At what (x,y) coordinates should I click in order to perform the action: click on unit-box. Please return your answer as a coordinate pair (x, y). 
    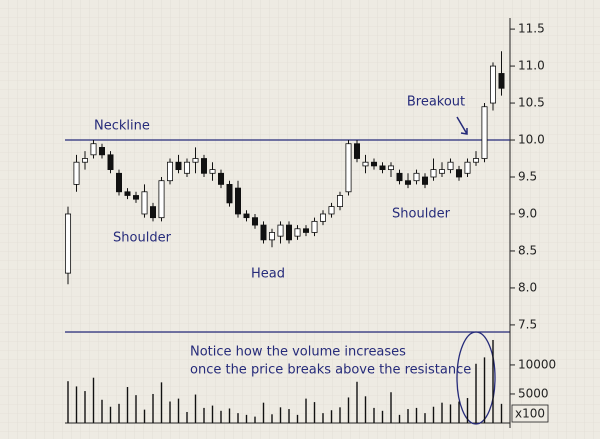
    Looking at the image, I should click on (530, 413).